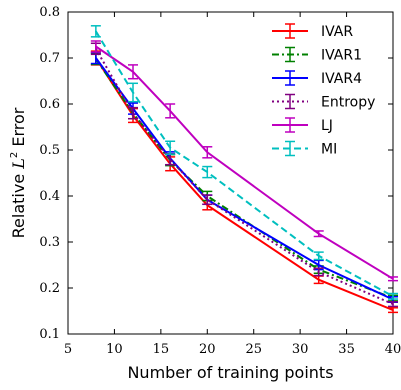 This screenshot has width=401, height=390. Describe the element at coordinates (49, 334) in the screenshot. I see `y-tick-label: 0.1` at that location.